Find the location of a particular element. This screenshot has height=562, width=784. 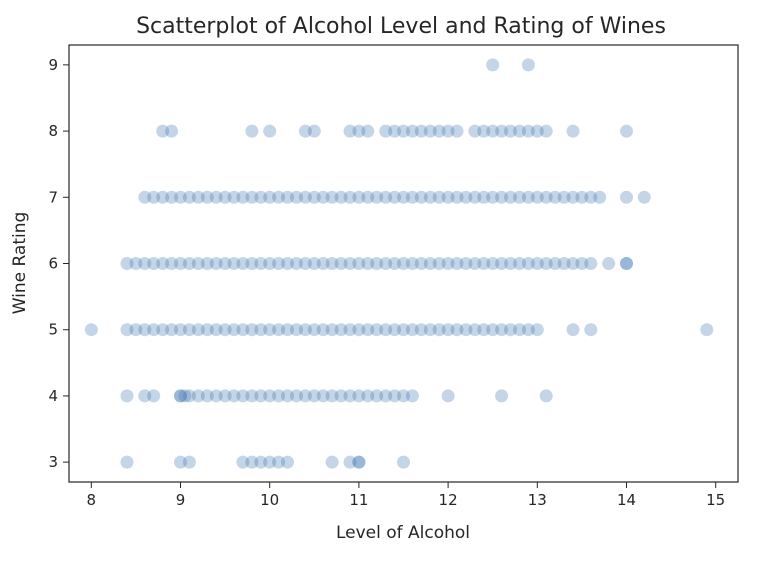

y-axis: 3 4 5 6 7 8 9 is located at coordinates (58, 263).